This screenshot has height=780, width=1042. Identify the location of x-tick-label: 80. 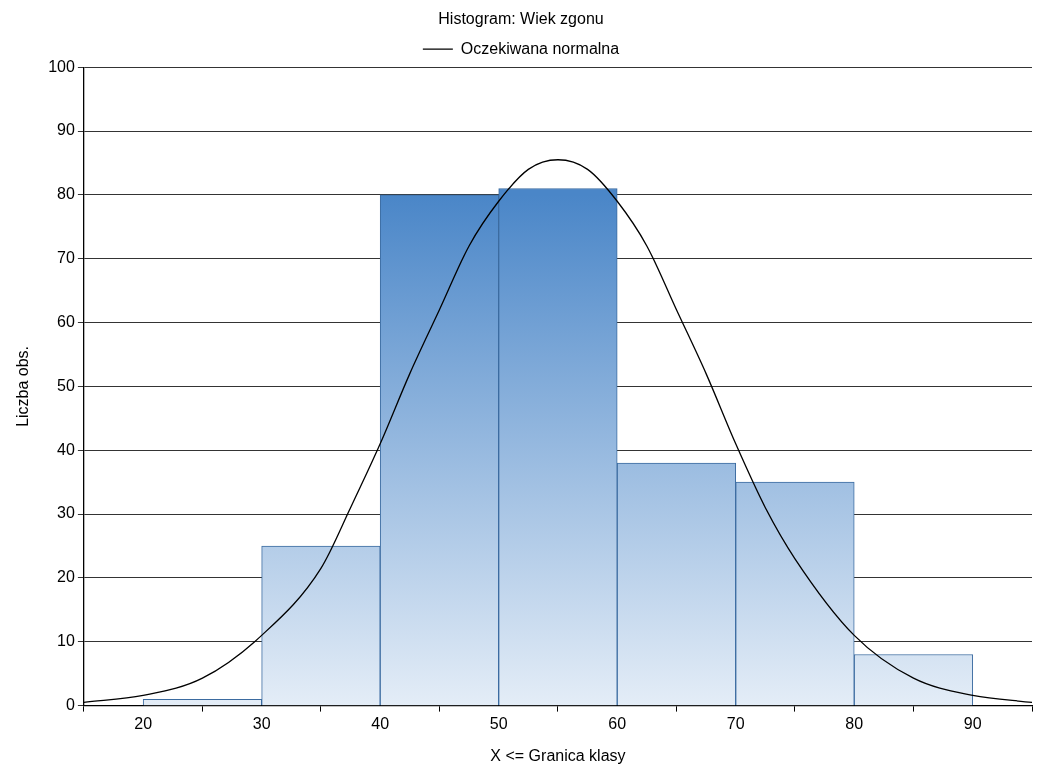
(854, 723).